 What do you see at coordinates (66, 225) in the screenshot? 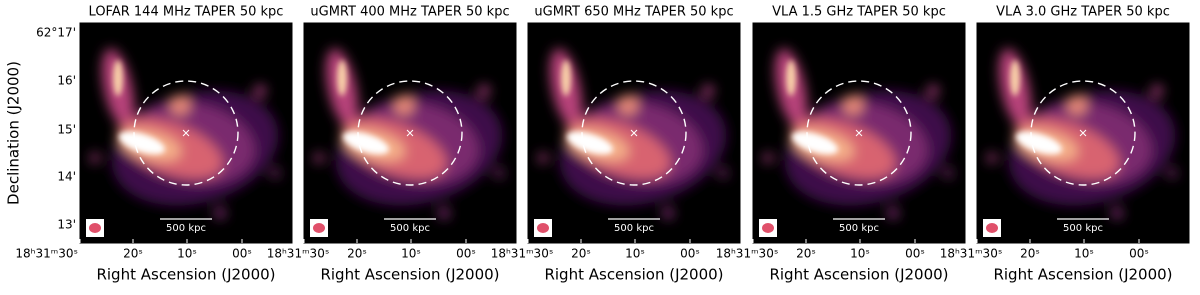
I see `y-tick-label: 13'` at bounding box center [66, 225].